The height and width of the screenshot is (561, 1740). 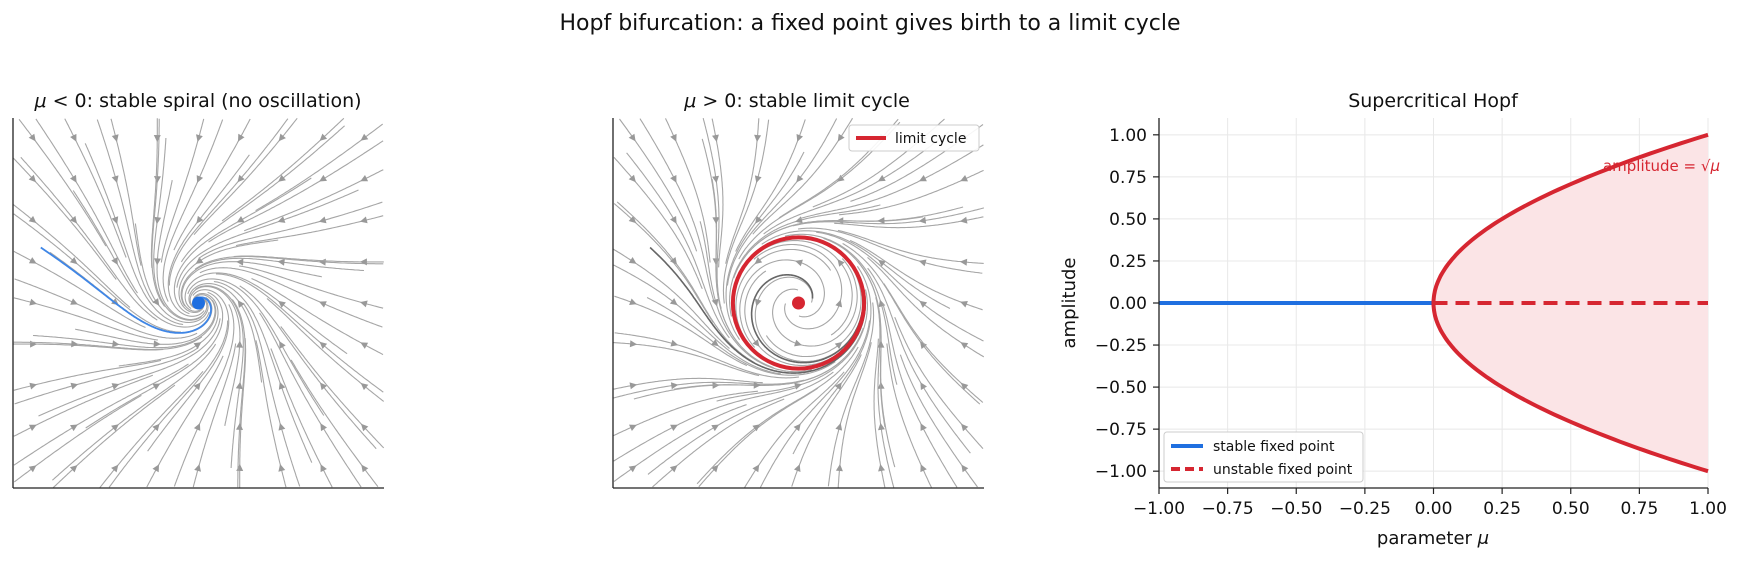 I want to click on y-tick-label: 0.25, so click(x=1128, y=262).